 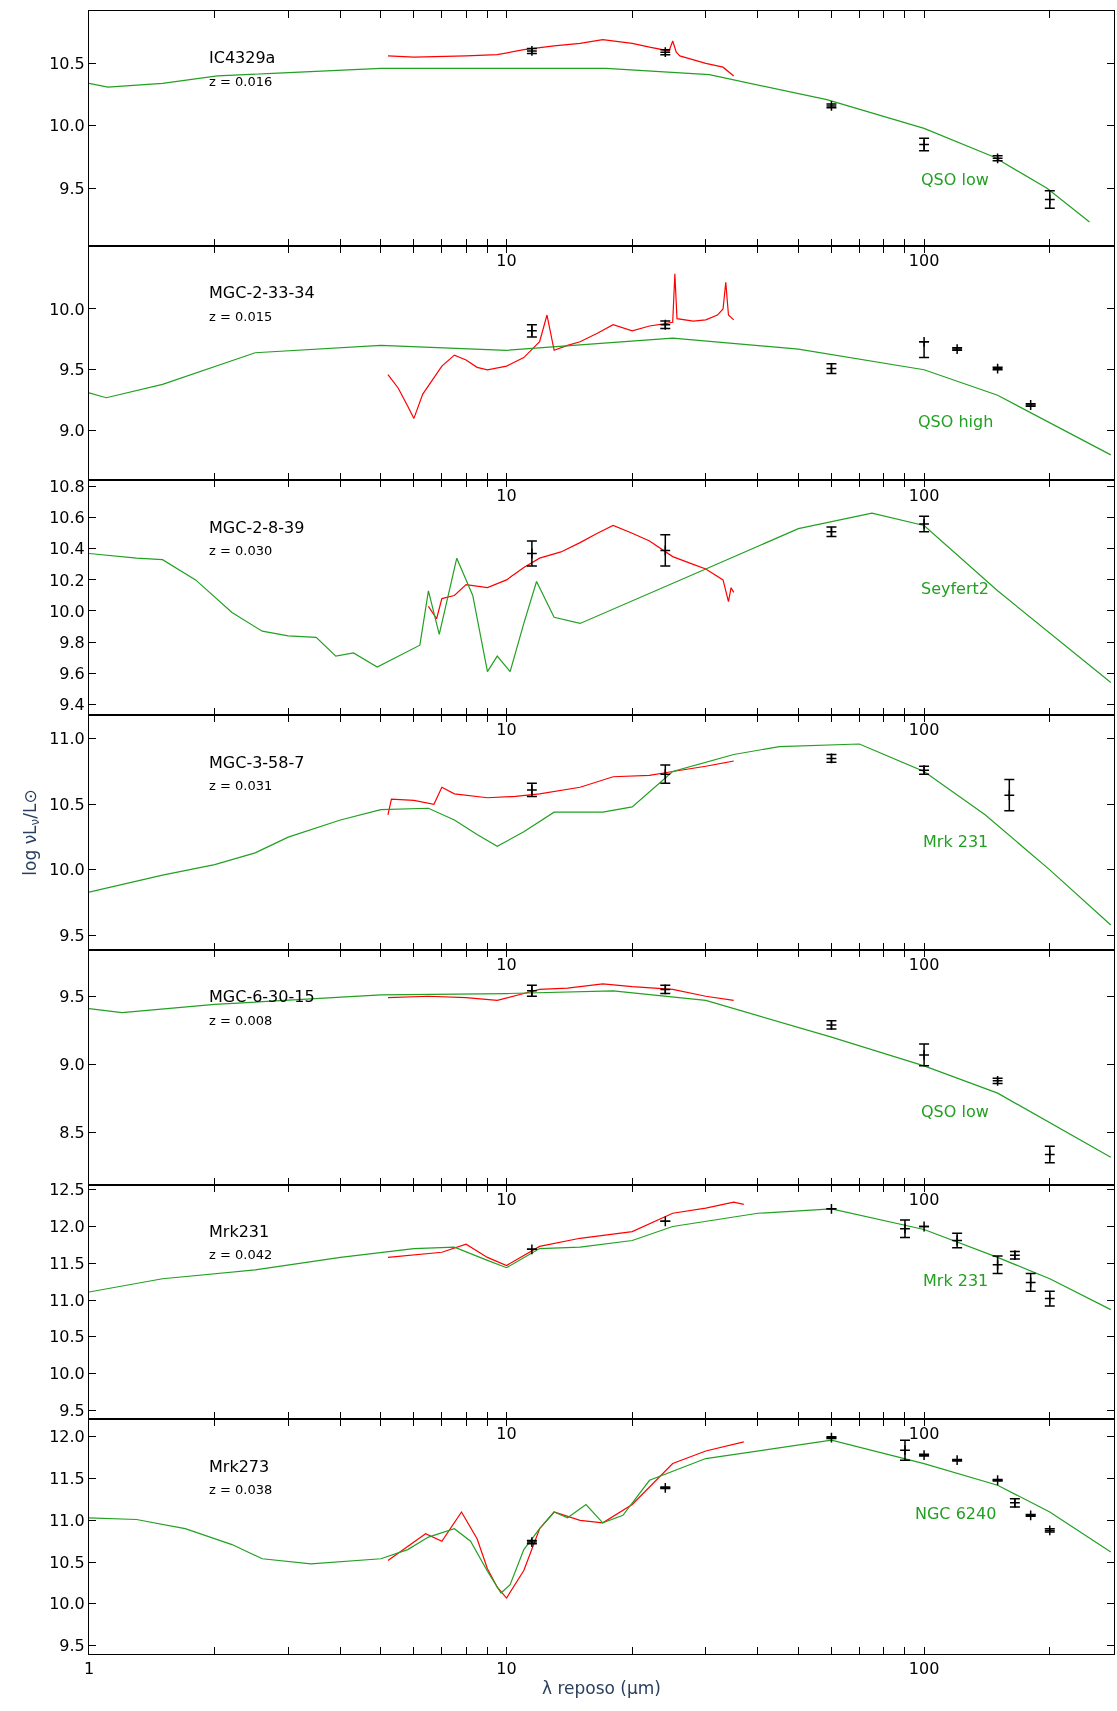 I want to click on annotation: MGC-2-33-34, so click(x=262, y=292).